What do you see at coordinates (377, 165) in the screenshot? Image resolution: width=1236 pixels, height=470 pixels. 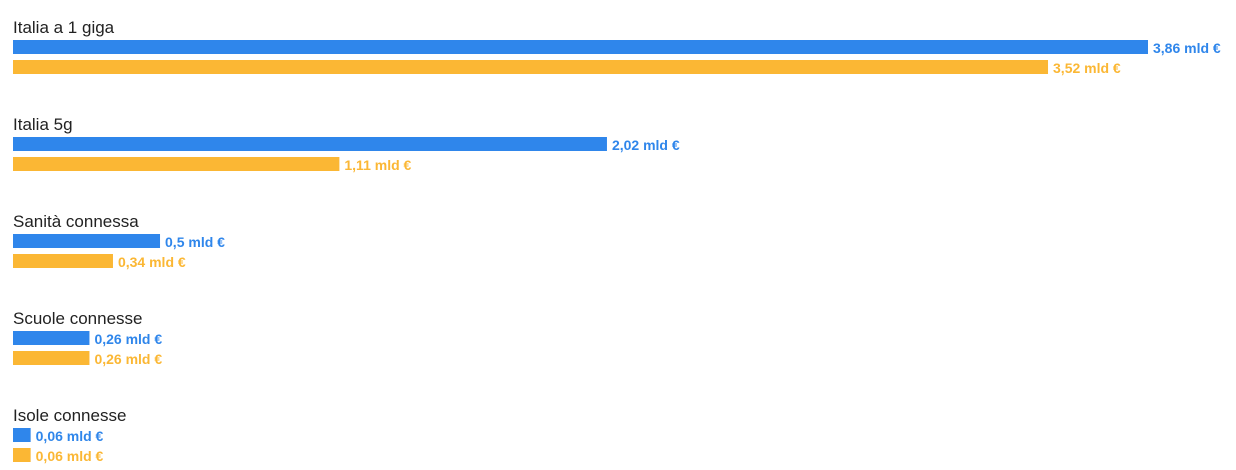 I see `value-label-italia-5g-series-2: 1,11 mld €` at bounding box center [377, 165].